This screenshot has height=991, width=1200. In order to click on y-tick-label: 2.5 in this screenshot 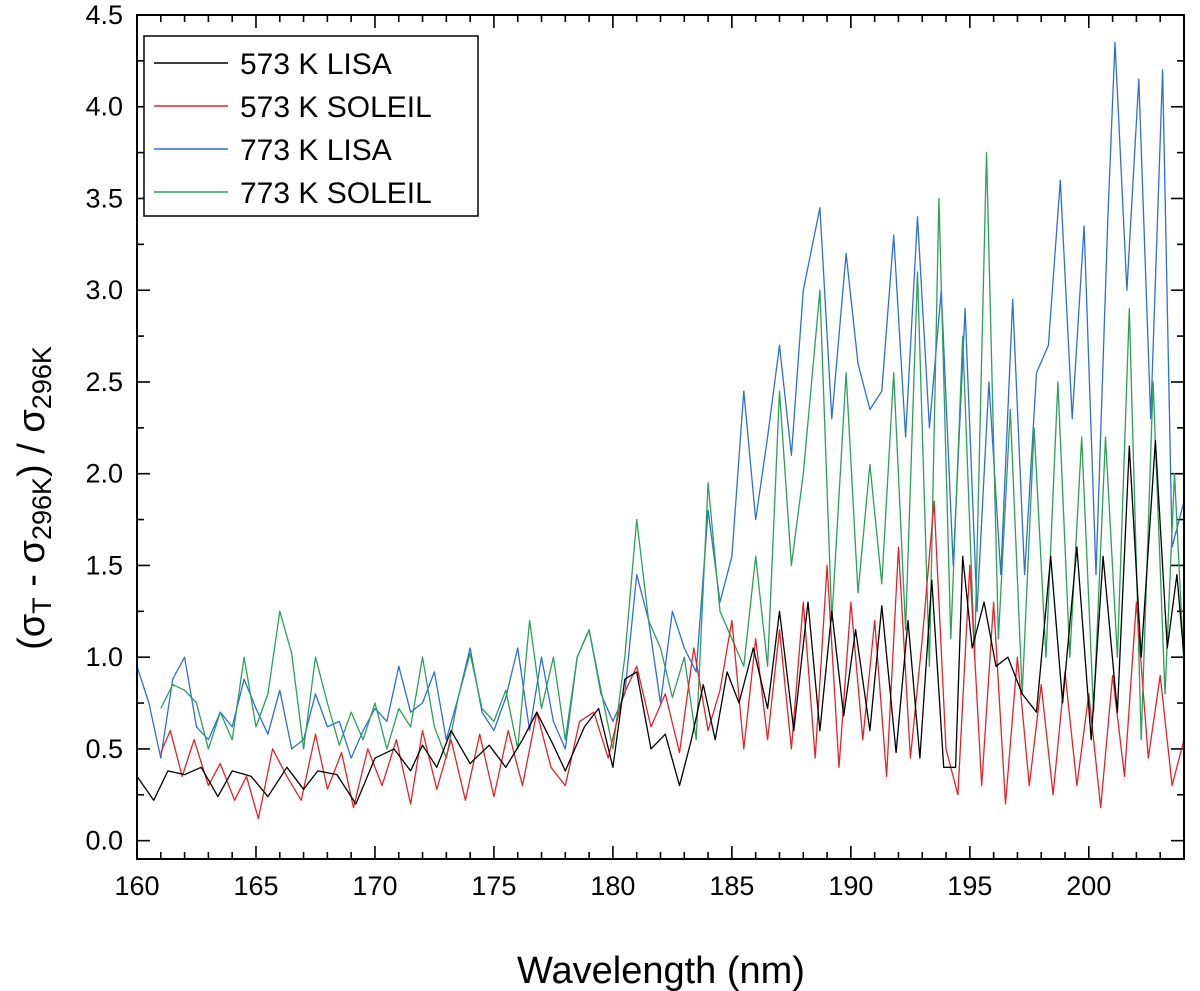, I will do `click(104, 382)`.